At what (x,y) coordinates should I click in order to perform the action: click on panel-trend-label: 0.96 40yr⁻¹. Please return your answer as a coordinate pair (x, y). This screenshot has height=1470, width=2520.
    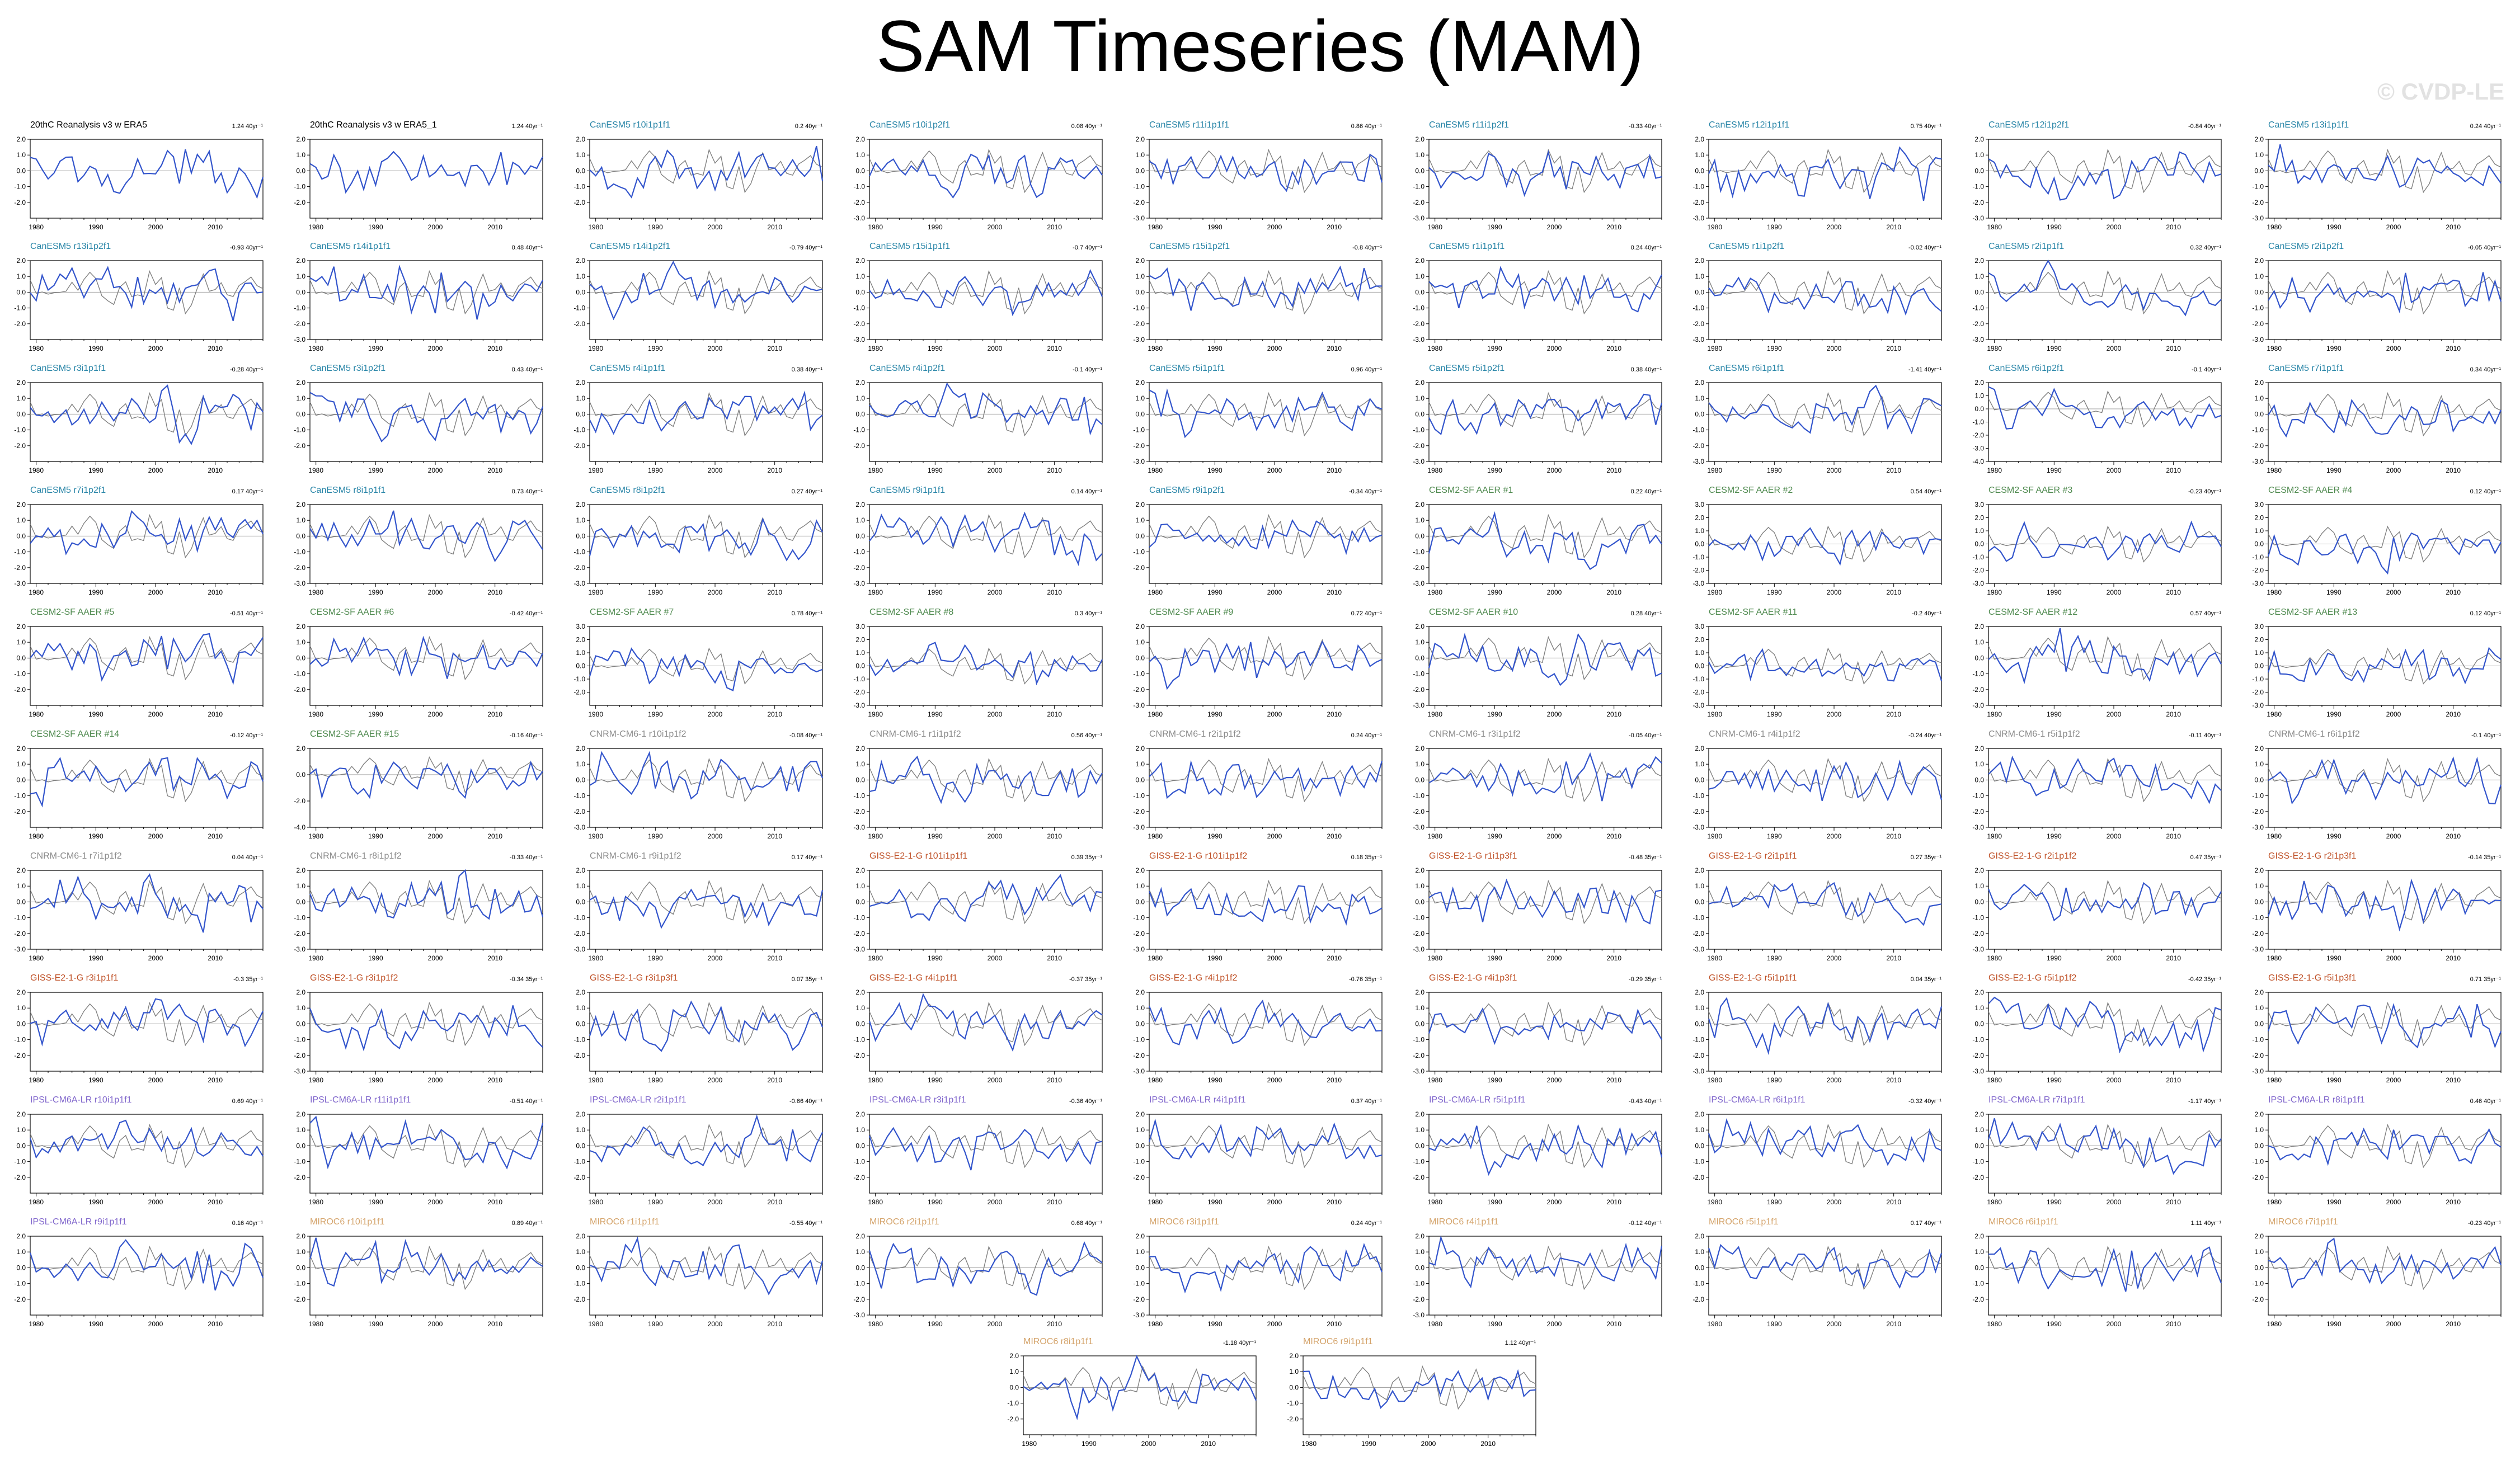
    Looking at the image, I should click on (1366, 370).